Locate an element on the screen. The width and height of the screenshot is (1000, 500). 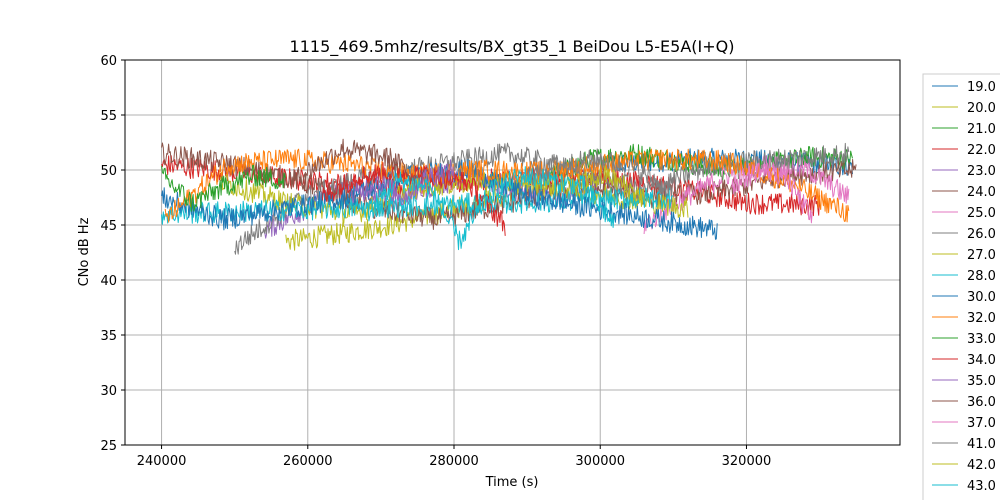
legend-label: 24.0 is located at coordinates (981, 192).